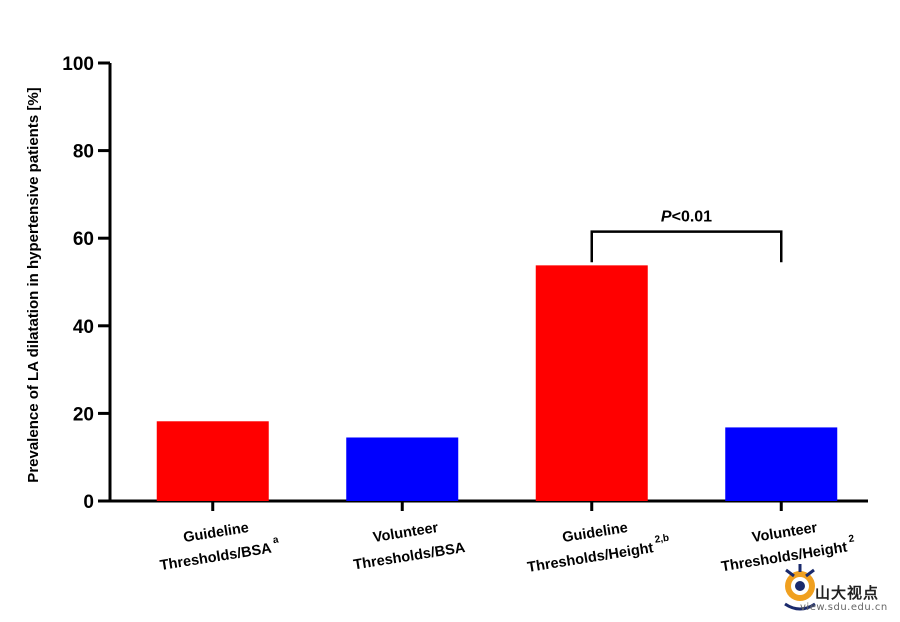 The height and width of the screenshot is (622, 900). What do you see at coordinates (88, 502) in the screenshot?
I see `y-tick-label: 0` at bounding box center [88, 502].